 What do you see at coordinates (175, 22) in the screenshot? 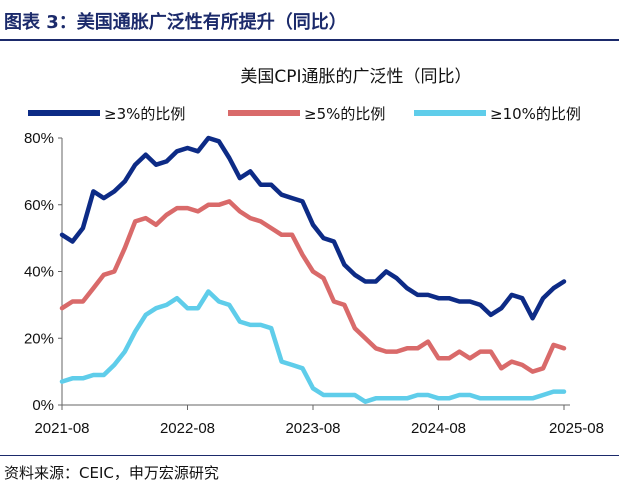
I see `figure-title: 图表 3：美国通胀广泛性有所提升（同比）` at bounding box center [175, 22].